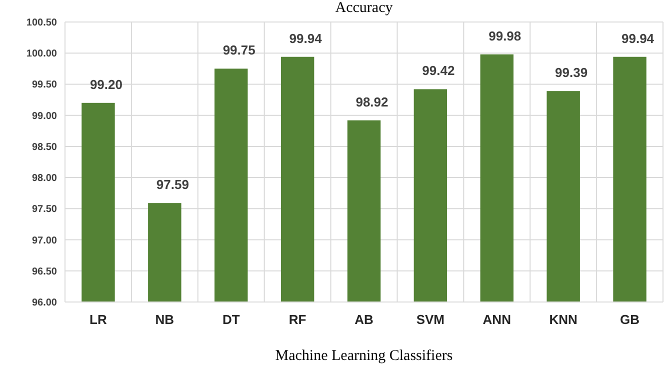  I want to click on x-tick-label: AB, so click(364, 319).